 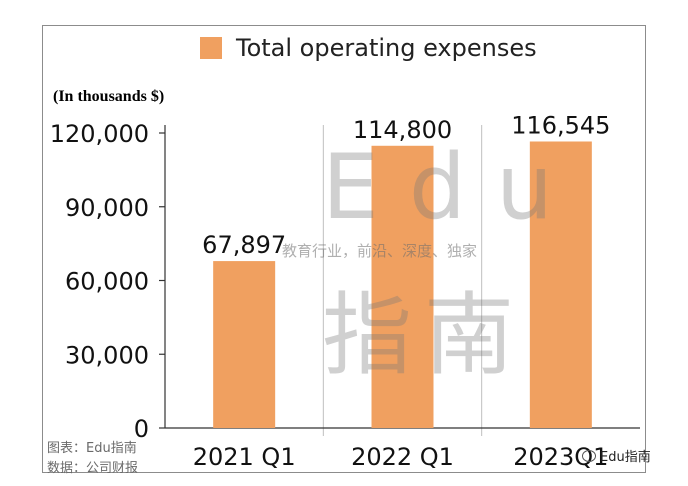 I want to click on data-label: 116,545, so click(x=560, y=125).